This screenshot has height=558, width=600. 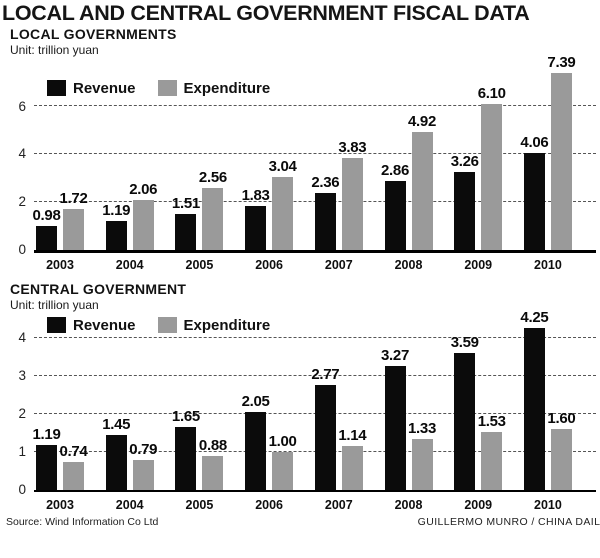 I want to click on x-axis-label-2004: 2004, so click(x=129, y=264).